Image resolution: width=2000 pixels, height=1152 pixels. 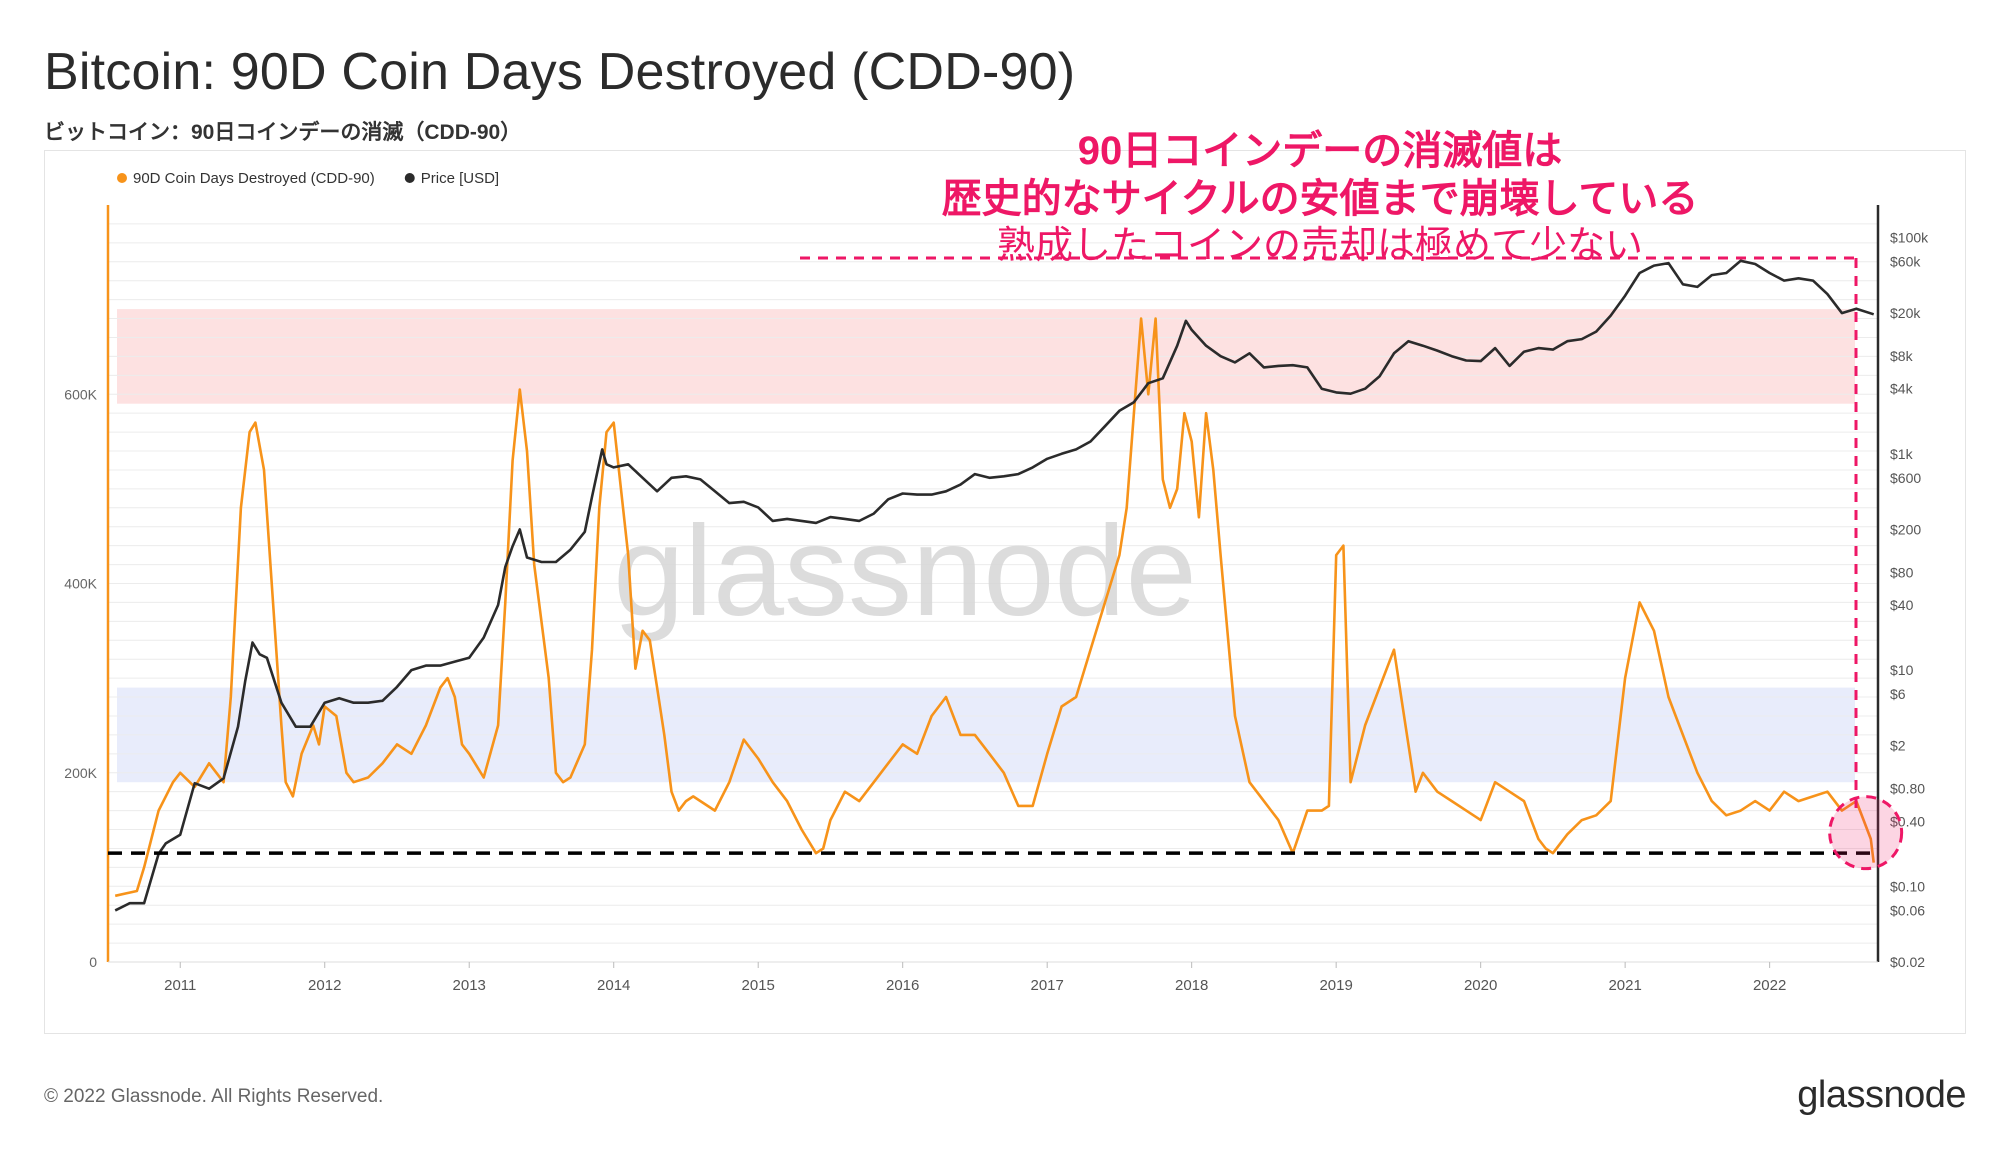 What do you see at coordinates (1191, 985) in the screenshot?
I see `x-tick-label: 2018` at bounding box center [1191, 985].